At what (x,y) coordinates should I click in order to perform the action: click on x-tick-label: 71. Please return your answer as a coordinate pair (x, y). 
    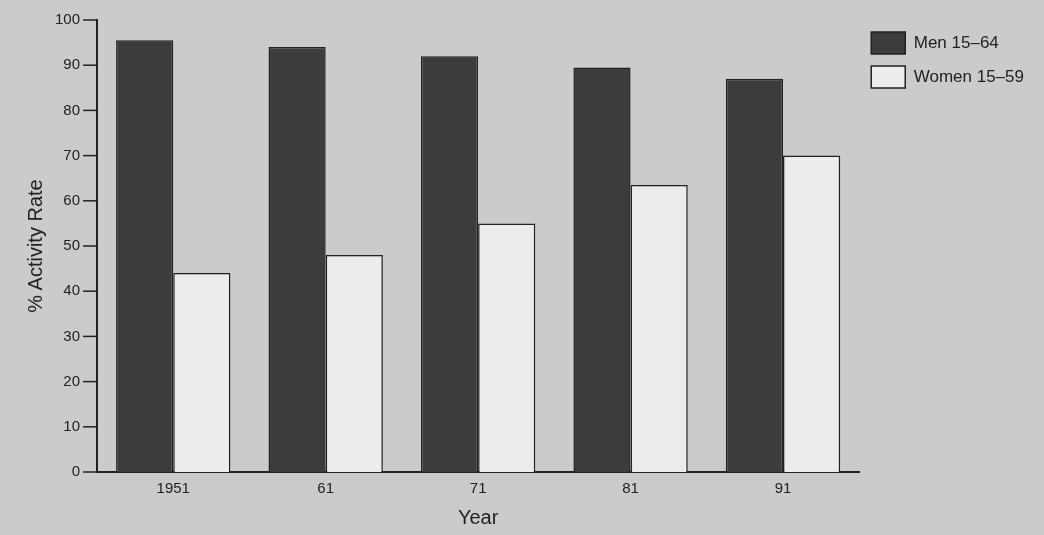
    Looking at the image, I should click on (478, 488).